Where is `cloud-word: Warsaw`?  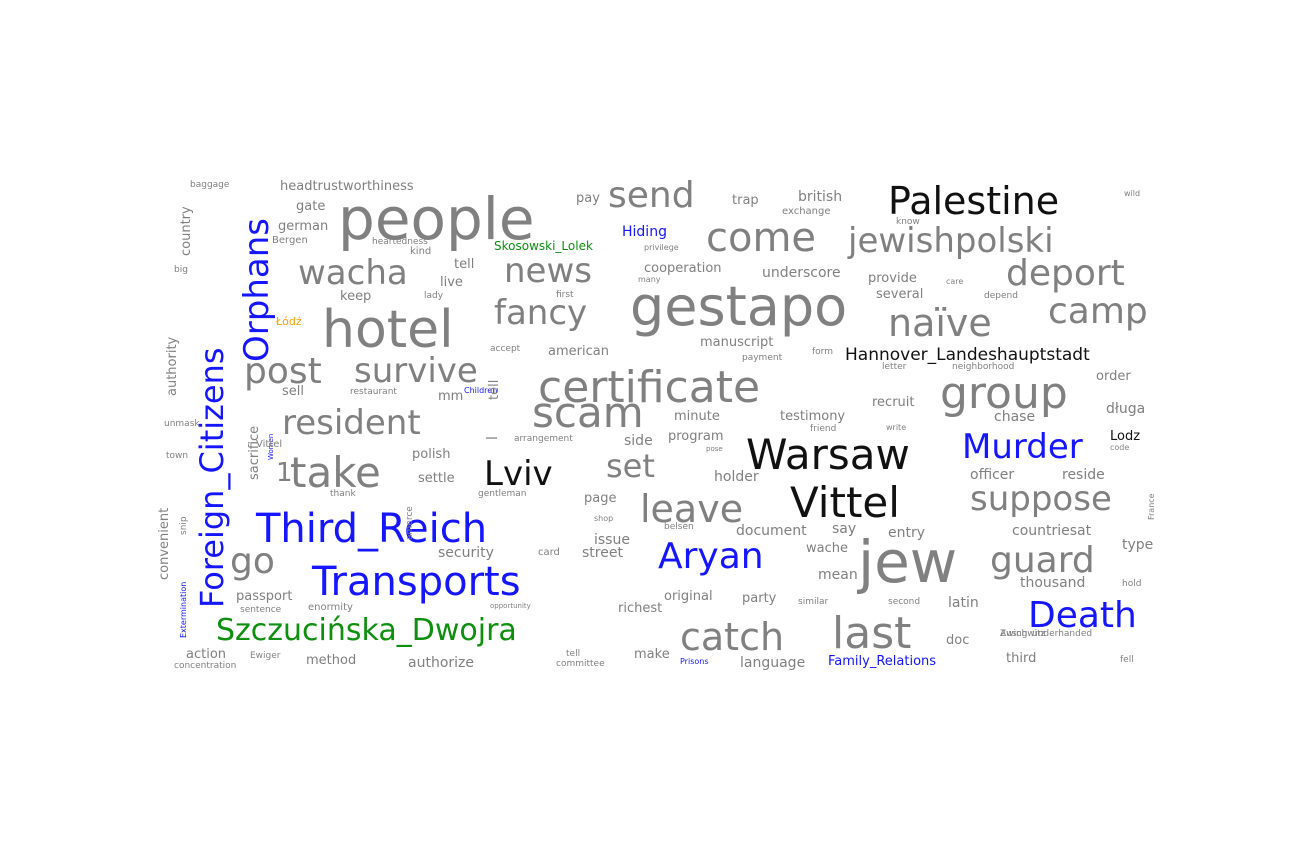
cloud-word: Warsaw is located at coordinates (828, 454).